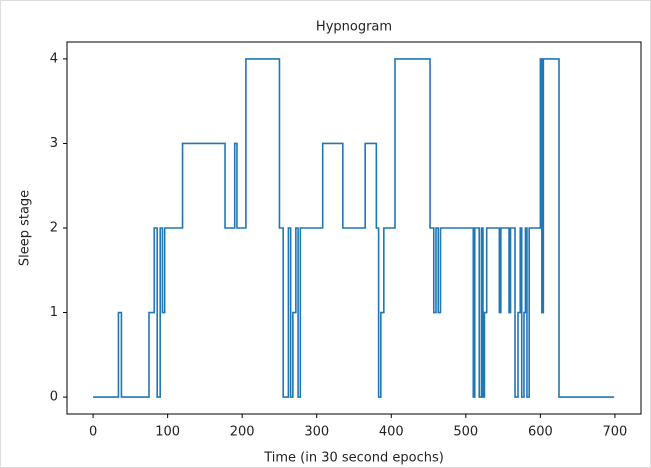  I want to click on x-axis-label: Time (in 30 second epochs), so click(353, 458).